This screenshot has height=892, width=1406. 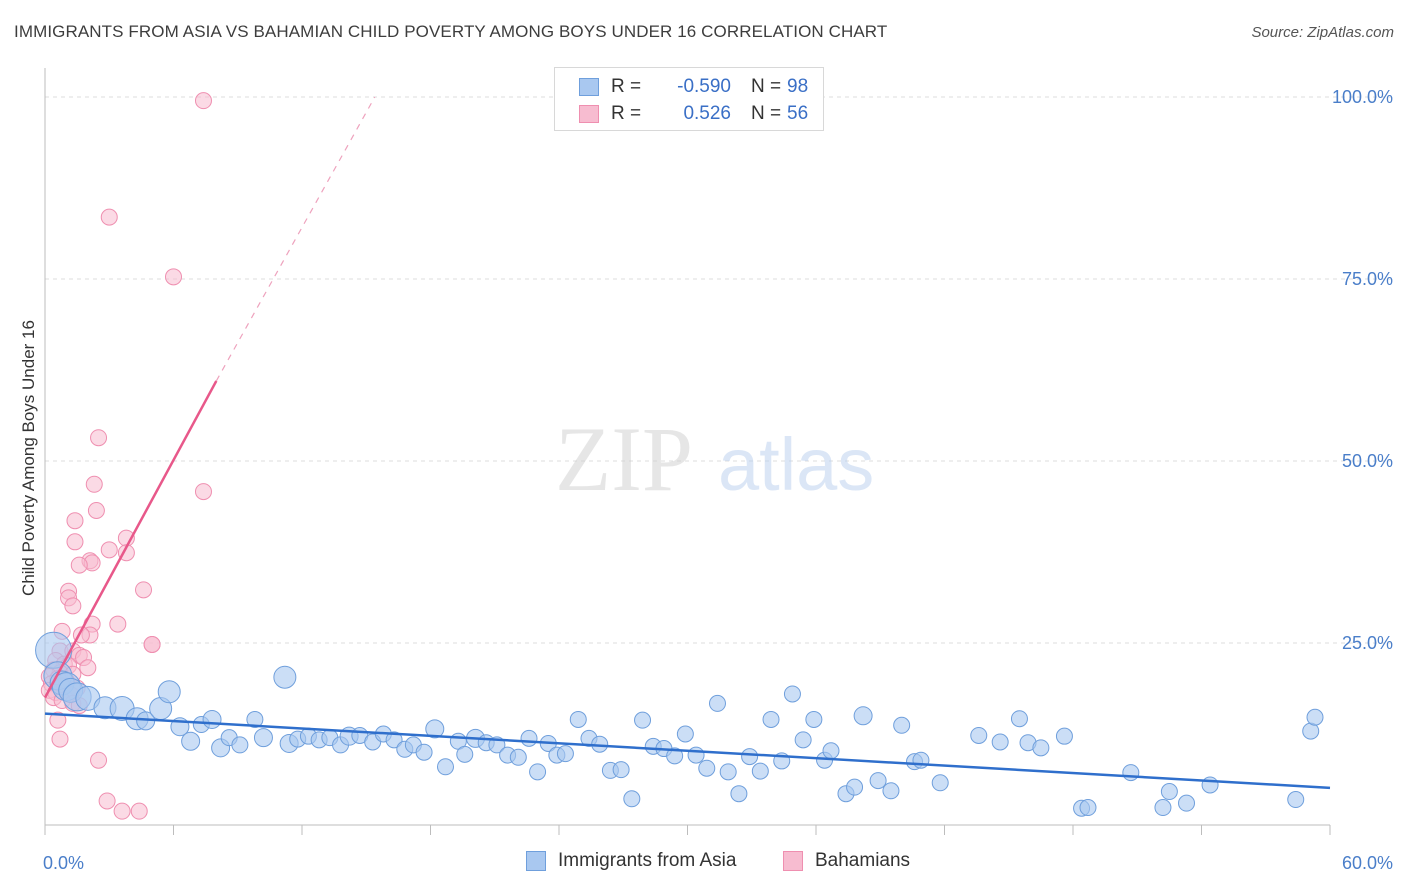 What do you see at coordinates (798, 86) in the screenshot?
I see `legend-n-value-asia: 98` at bounding box center [798, 86].